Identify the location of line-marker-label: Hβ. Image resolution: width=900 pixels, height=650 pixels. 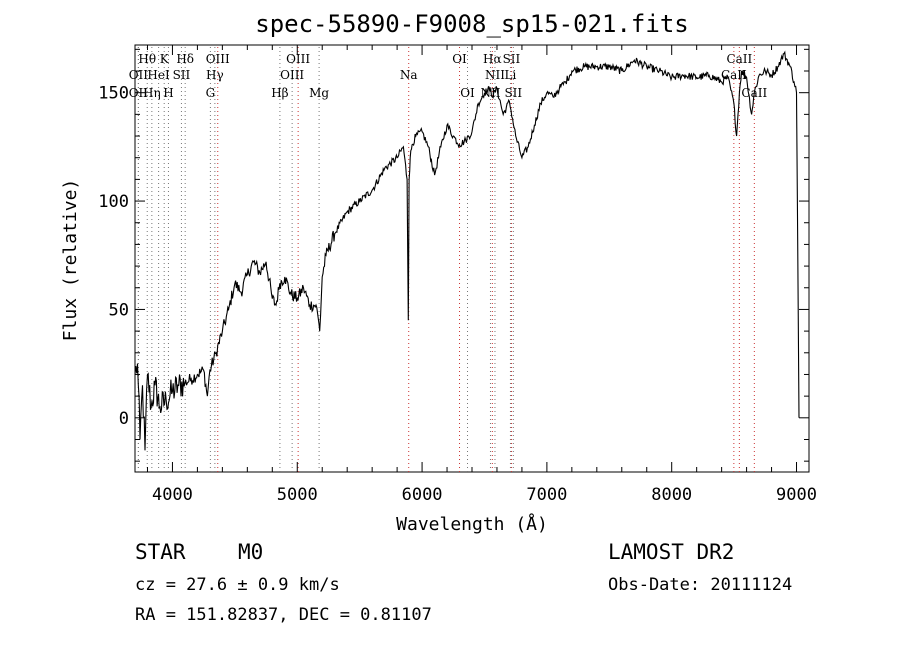
(279, 93).